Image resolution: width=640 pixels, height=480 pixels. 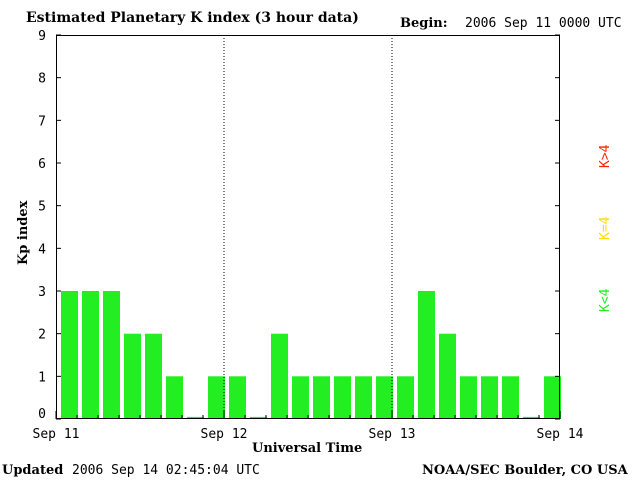 What do you see at coordinates (42, 414) in the screenshot?
I see `y-tick-label: 0` at bounding box center [42, 414].